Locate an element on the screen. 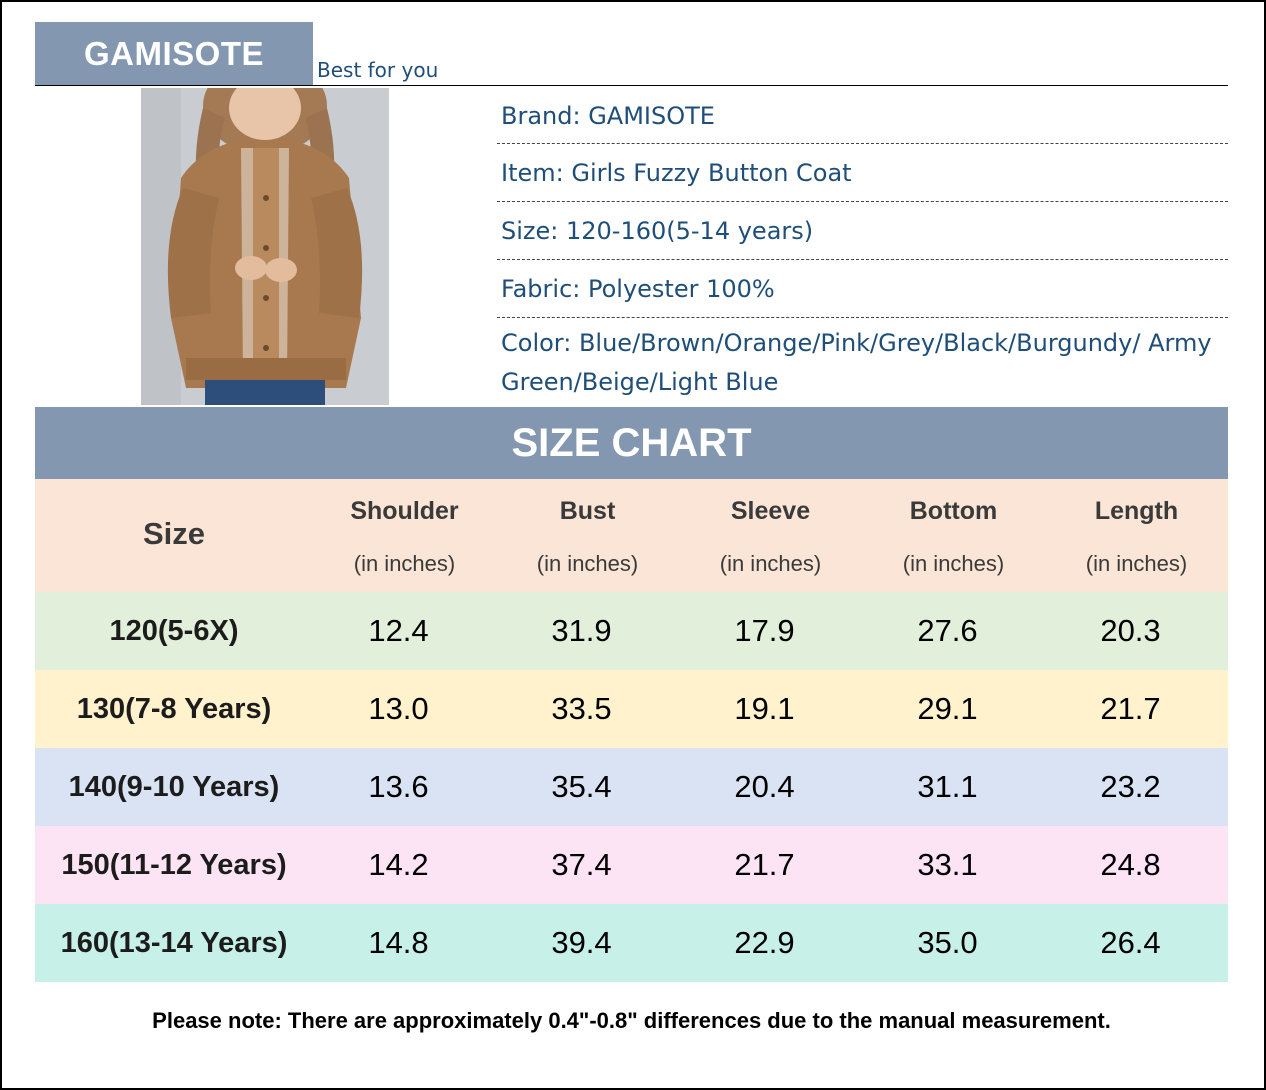  measurement-value: 13.6 is located at coordinates (398, 786).